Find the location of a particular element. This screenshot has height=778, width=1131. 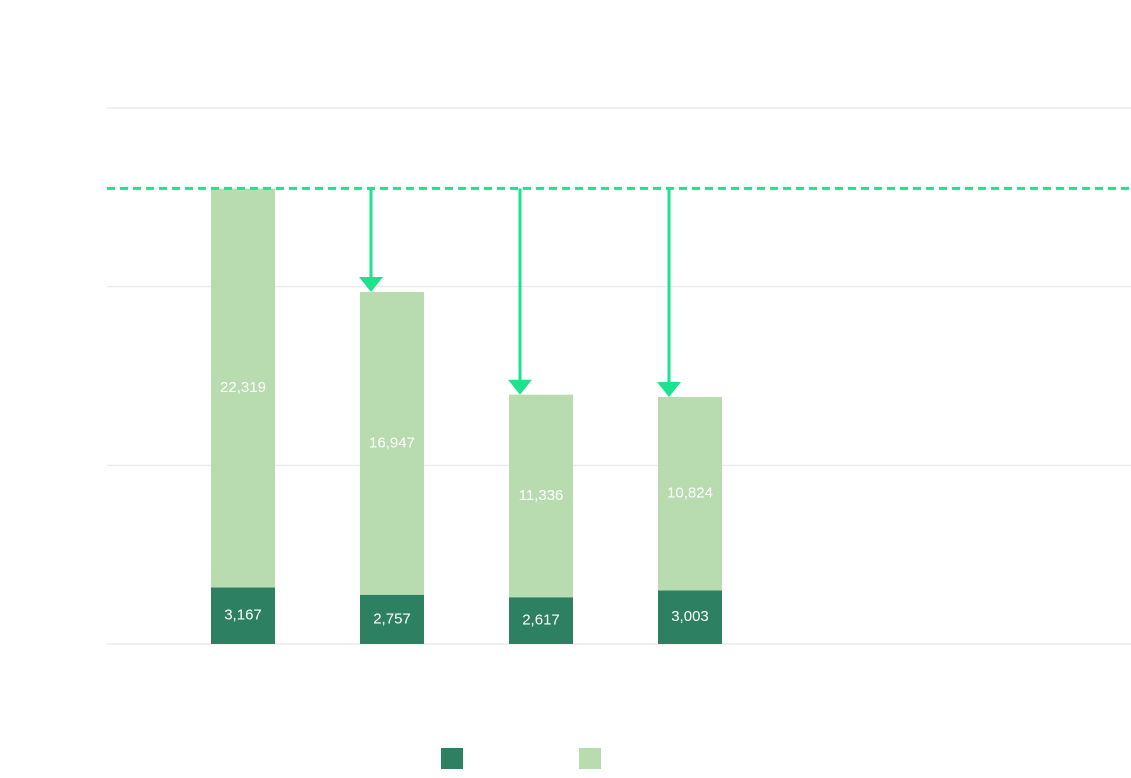

data-label: 3,003 is located at coordinates (690, 616).